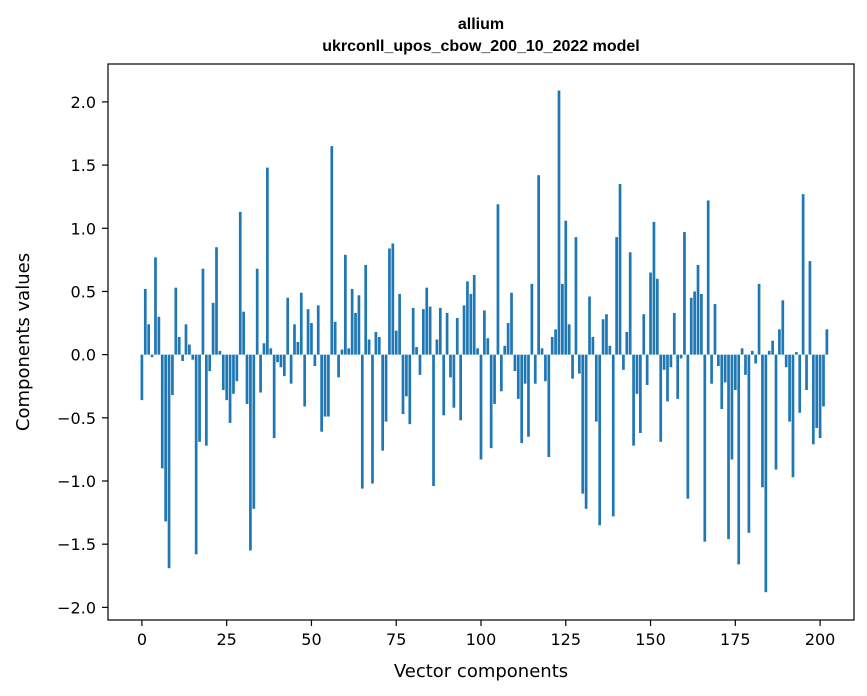  Describe the element at coordinates (481, 639) in the screenshot. I see `x-tick-label: 100` at that location.